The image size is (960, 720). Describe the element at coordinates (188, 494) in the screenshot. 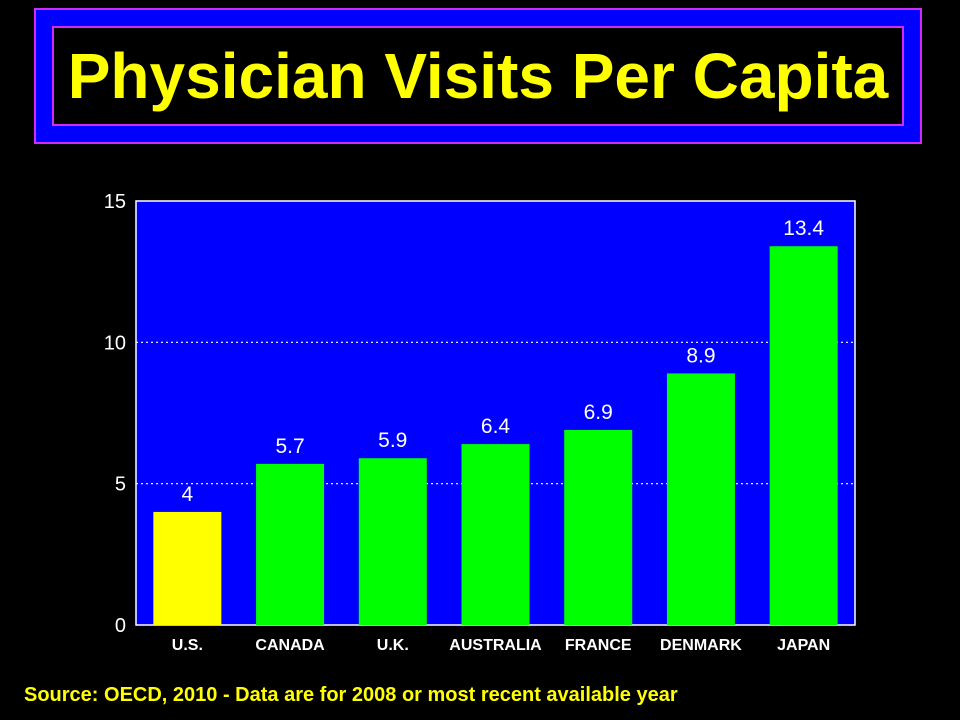

I see `data-label: 4` at that location.